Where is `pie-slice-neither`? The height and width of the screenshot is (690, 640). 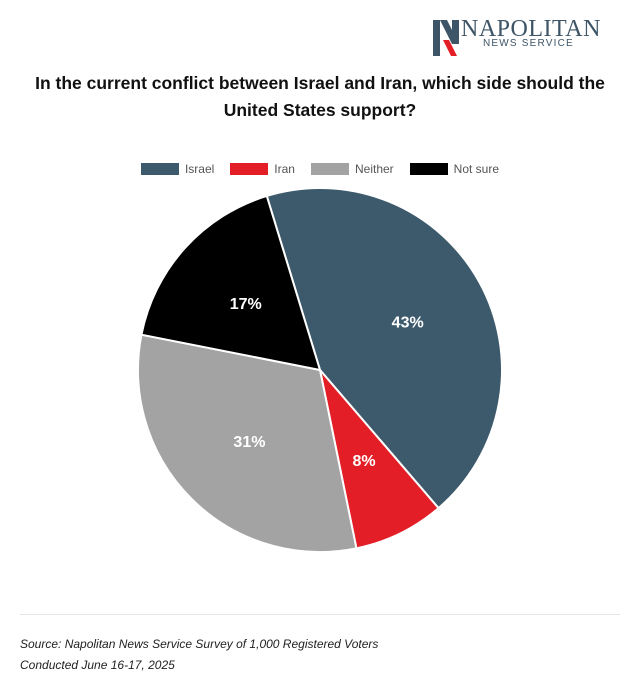 pie-slice-neither is located at coordinates (247, 443).